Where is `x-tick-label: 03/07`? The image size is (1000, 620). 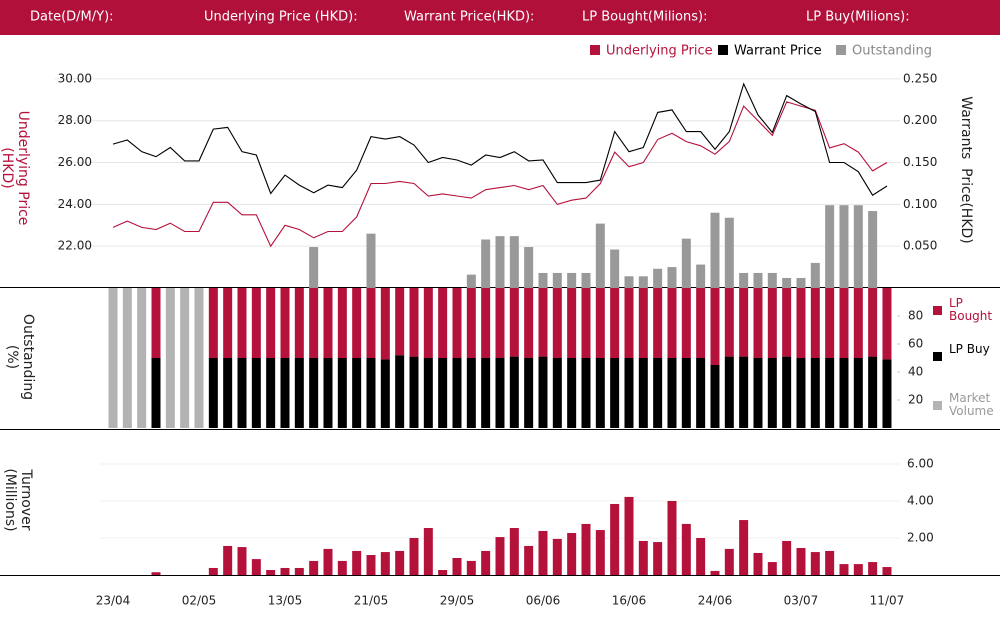
x-tick-label: 03/07 is located at coordinates (801, 601).